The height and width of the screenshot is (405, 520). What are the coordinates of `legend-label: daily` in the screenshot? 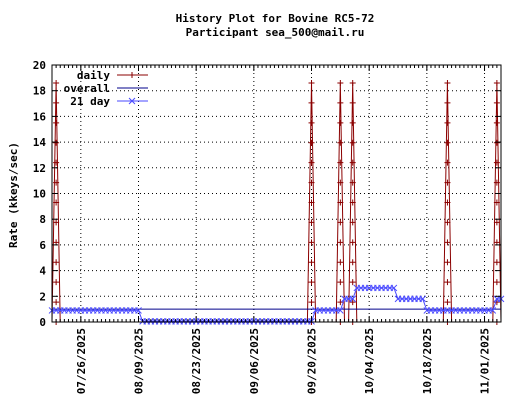 It's located at (93, 75).